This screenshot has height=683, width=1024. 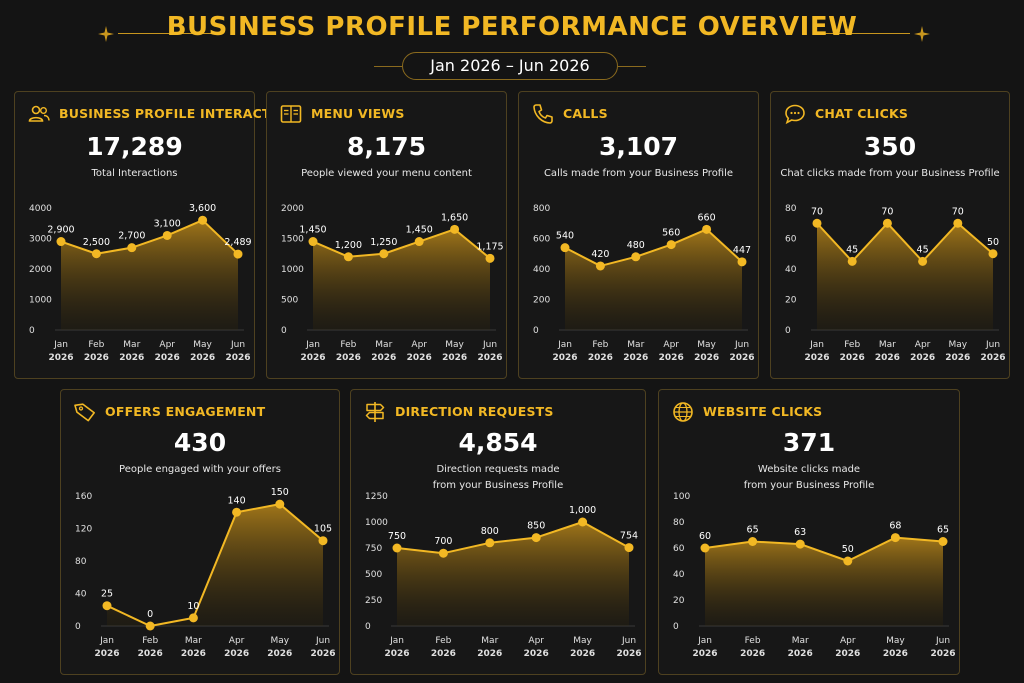 I want to click on data-label: 70, so click(x=887, y=211).